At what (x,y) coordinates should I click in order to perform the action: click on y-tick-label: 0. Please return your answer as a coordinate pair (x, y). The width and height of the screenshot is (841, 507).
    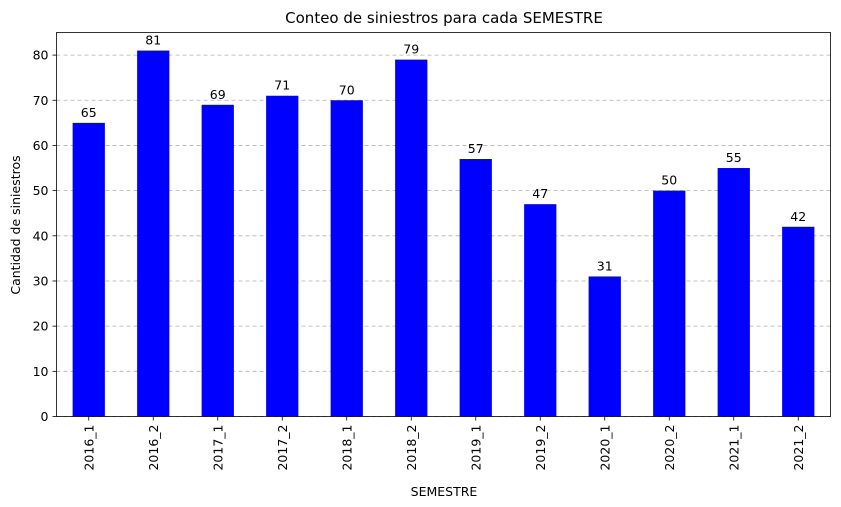
    Looking at the image, I should click on (45, 416).